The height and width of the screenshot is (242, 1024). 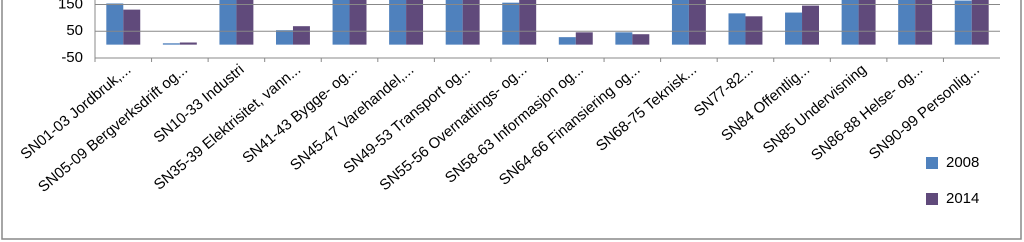 I want to click on y-tick-label: 50, so click(x=74, y=30).